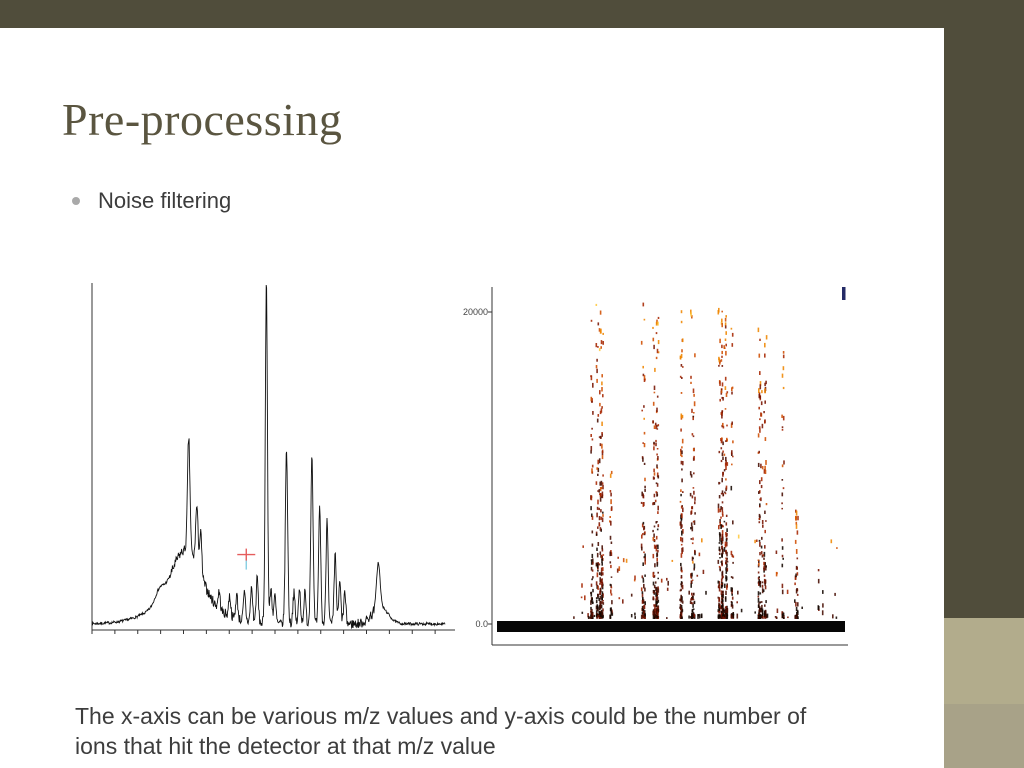 Image resolution: width=1024 pixels, height=768 pixels. Describe the element at coordinates (202, 119) in the screenshot. I see `slide-title: Pre-processing` at that location.